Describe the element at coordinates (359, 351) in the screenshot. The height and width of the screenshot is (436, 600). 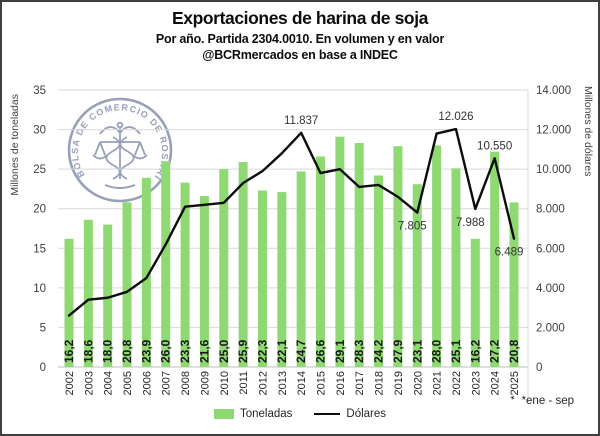
I see `svg-text: 28,3` at that location.